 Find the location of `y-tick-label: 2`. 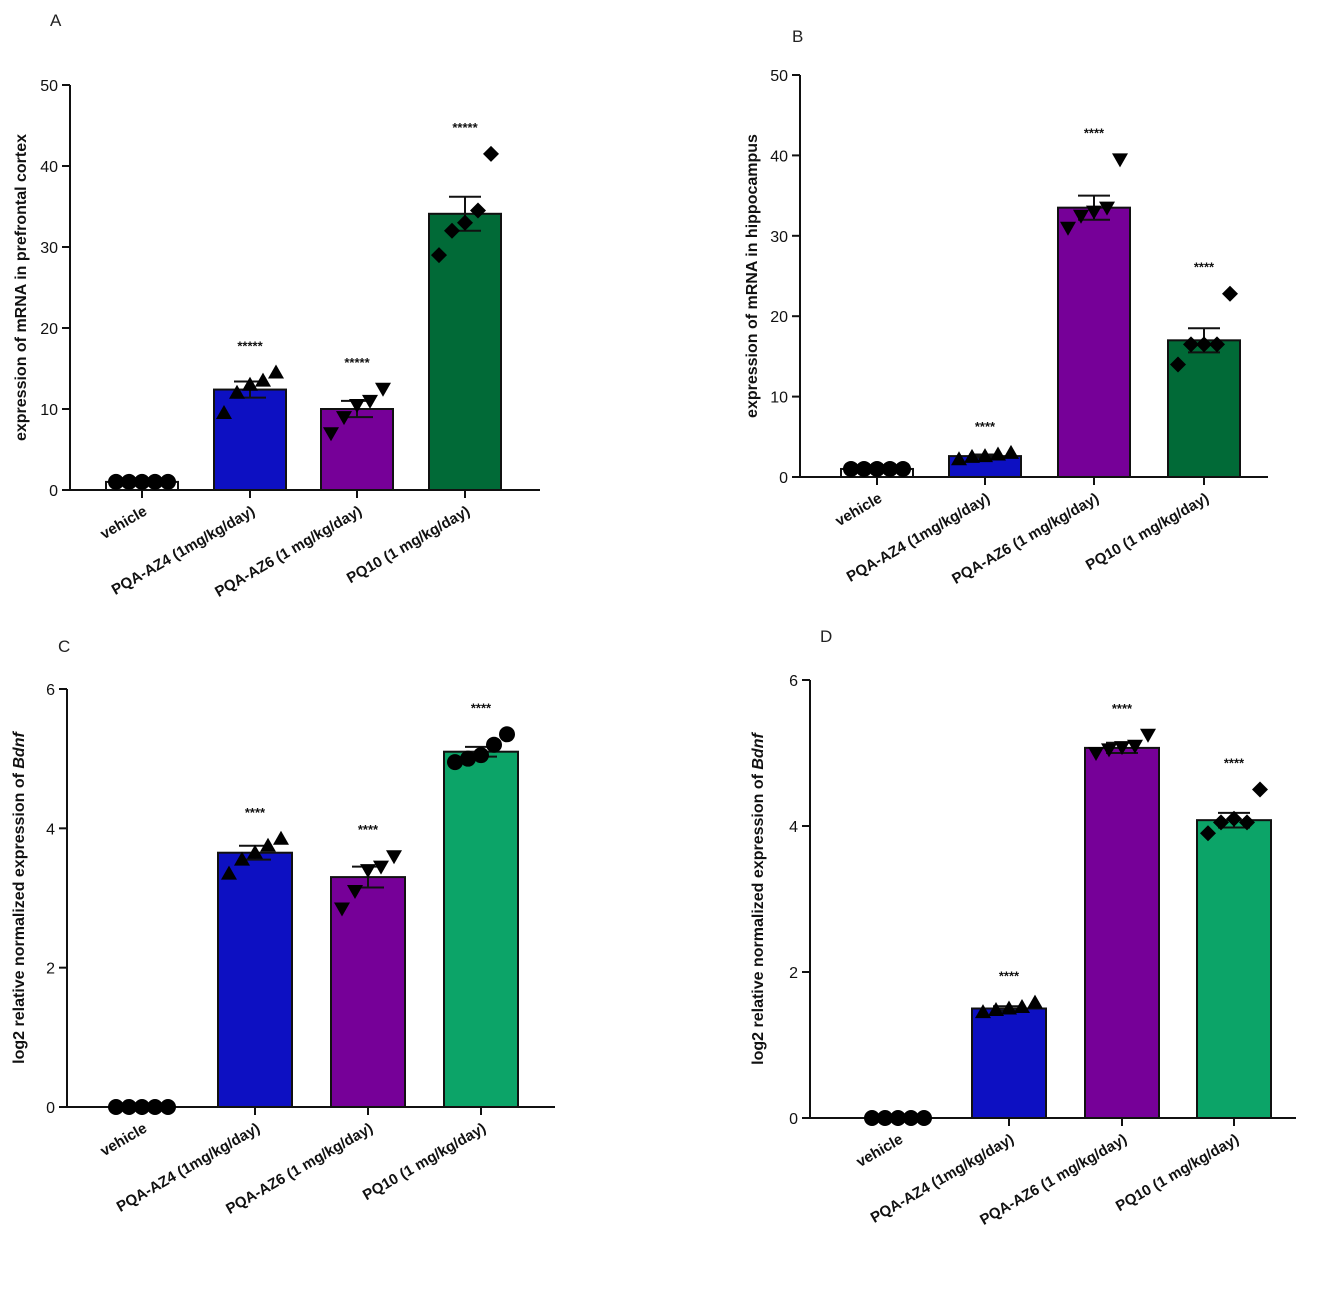

y-tick-label: 2 is located at coordinates (50, 969).